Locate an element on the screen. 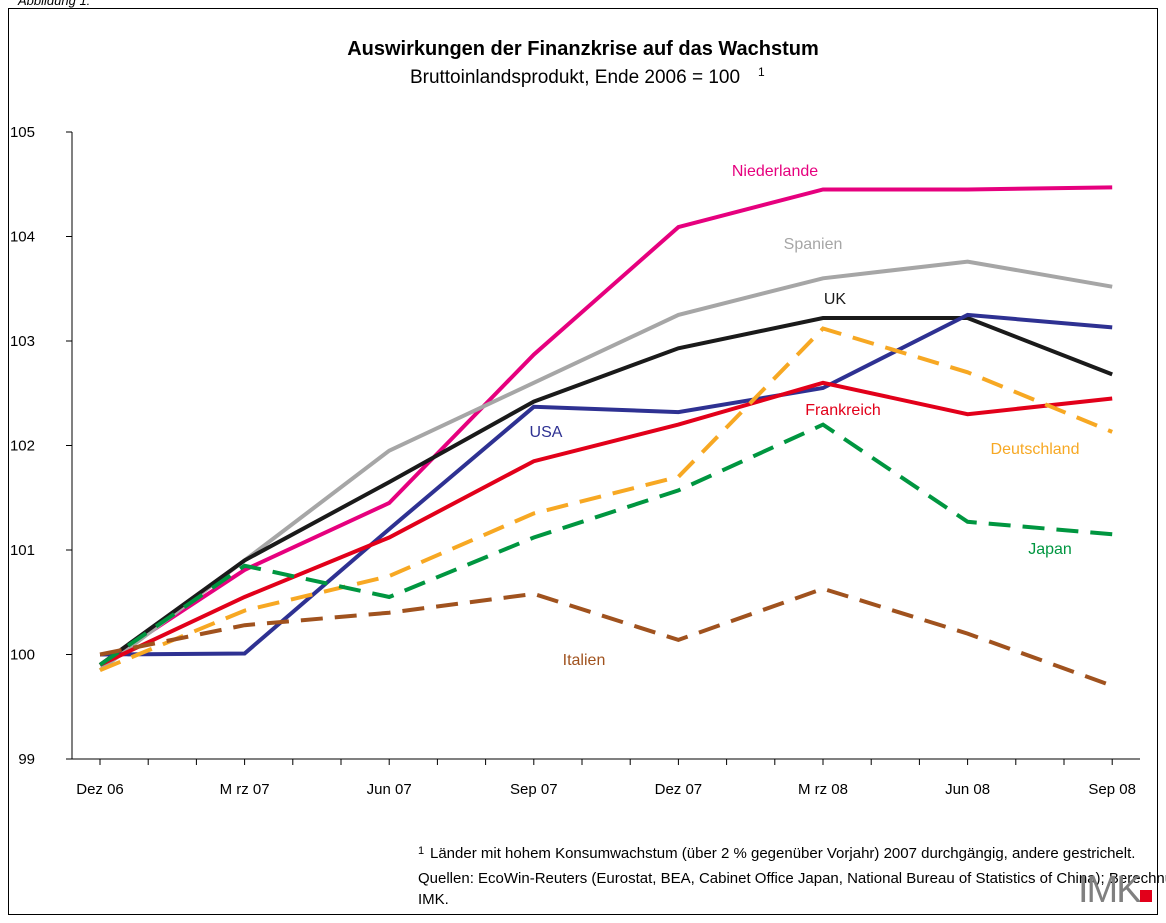 This screenshot has width=1166, height=923. series-label: USA is located at coordinates (546, 432).